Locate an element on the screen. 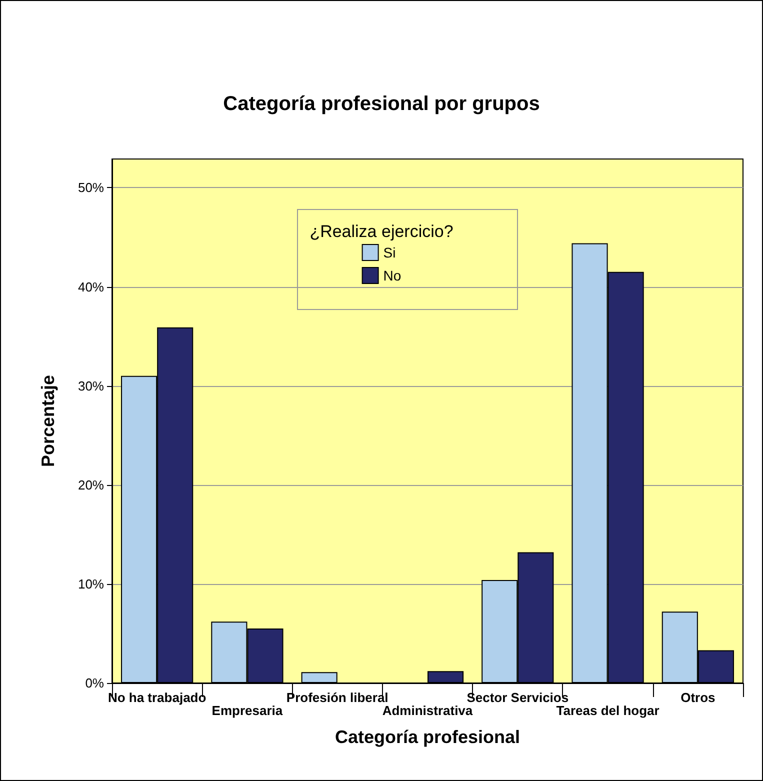 This screenshot has height=781, width=763. x-tick-label: Empresaria is located at coordinates (248, 710).